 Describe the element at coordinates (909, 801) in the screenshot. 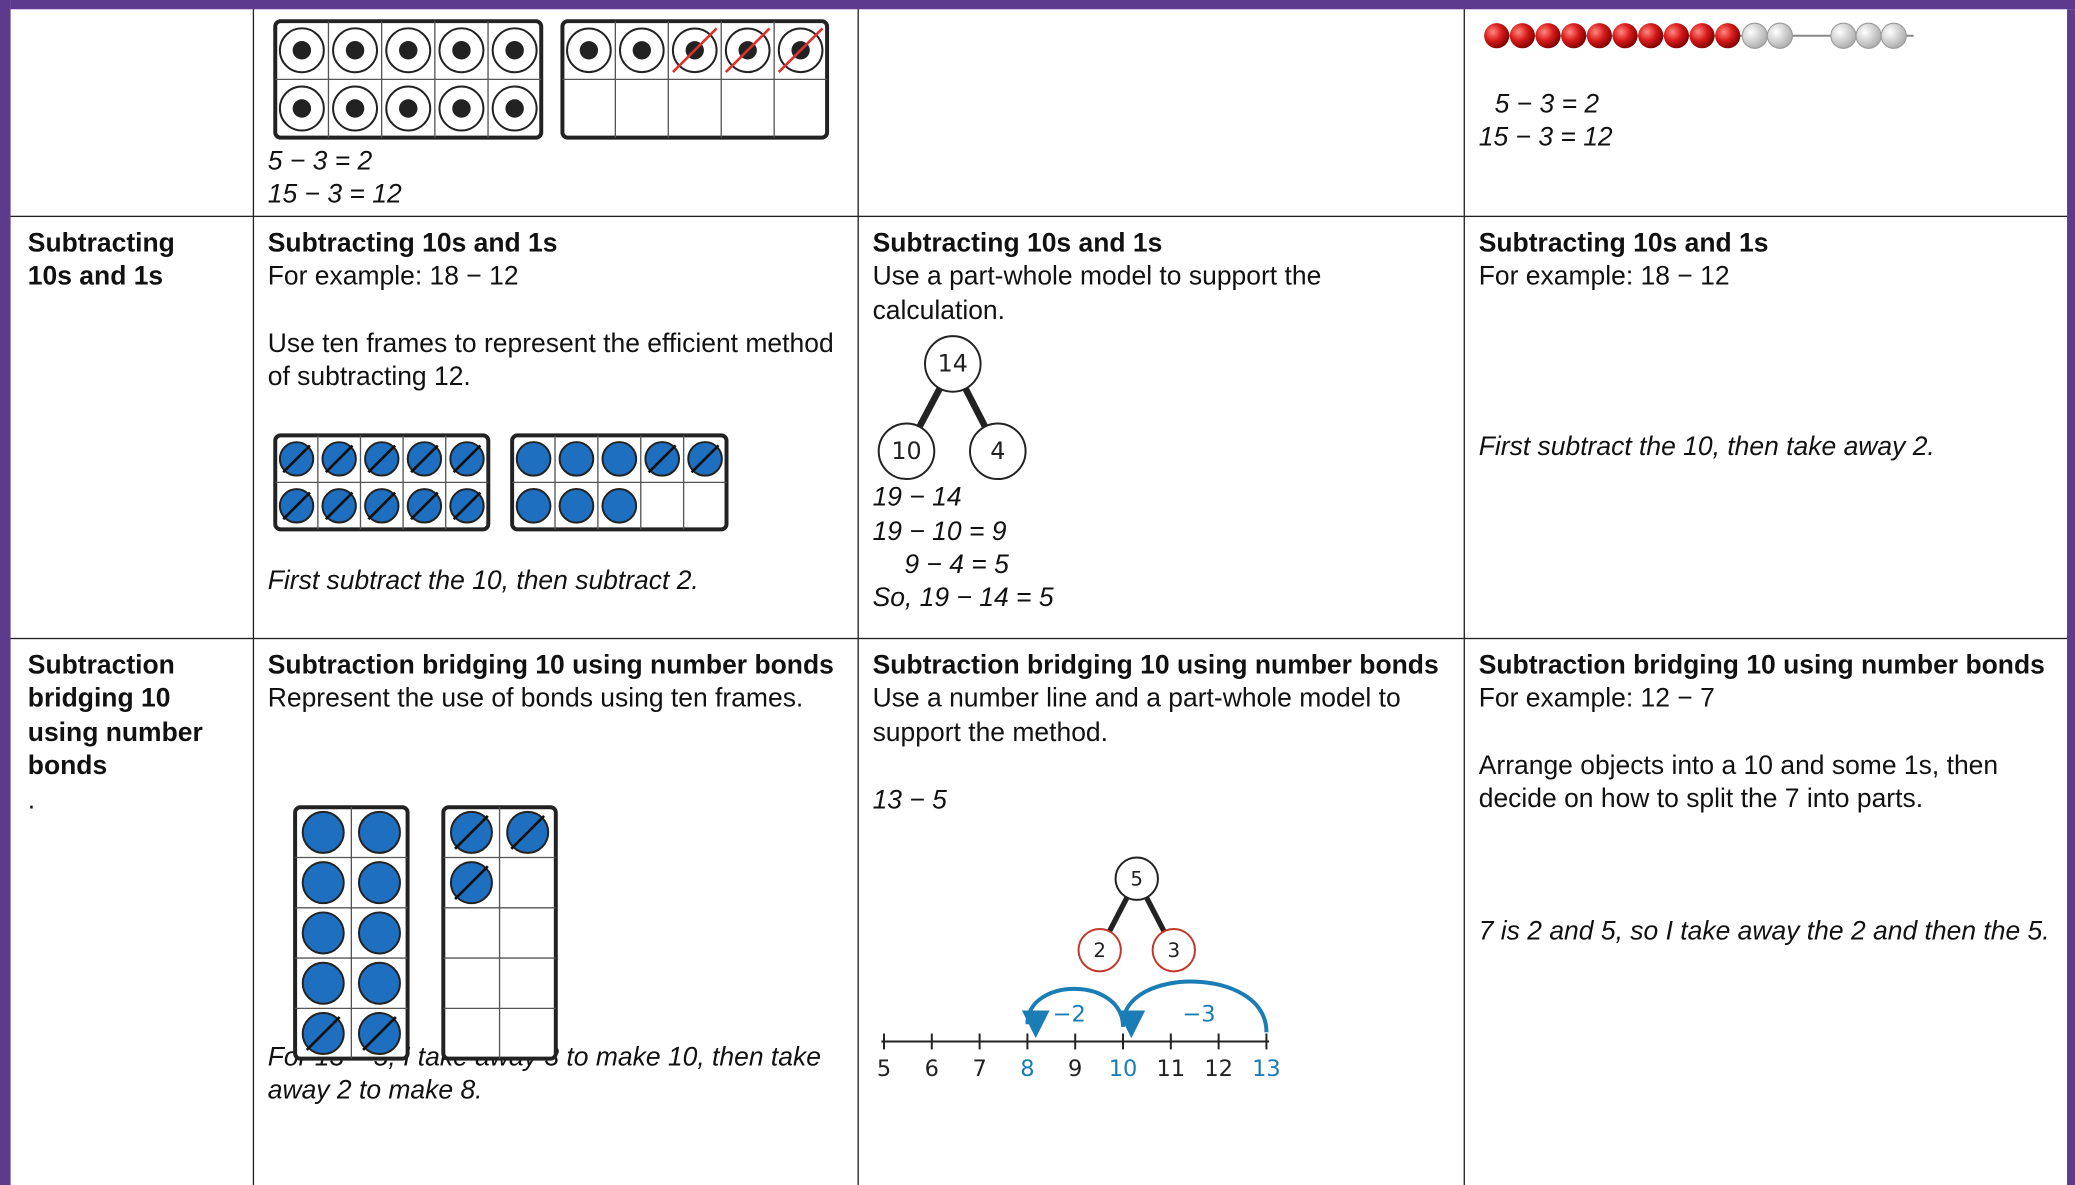

I see `working: 13 − 5` at that location.